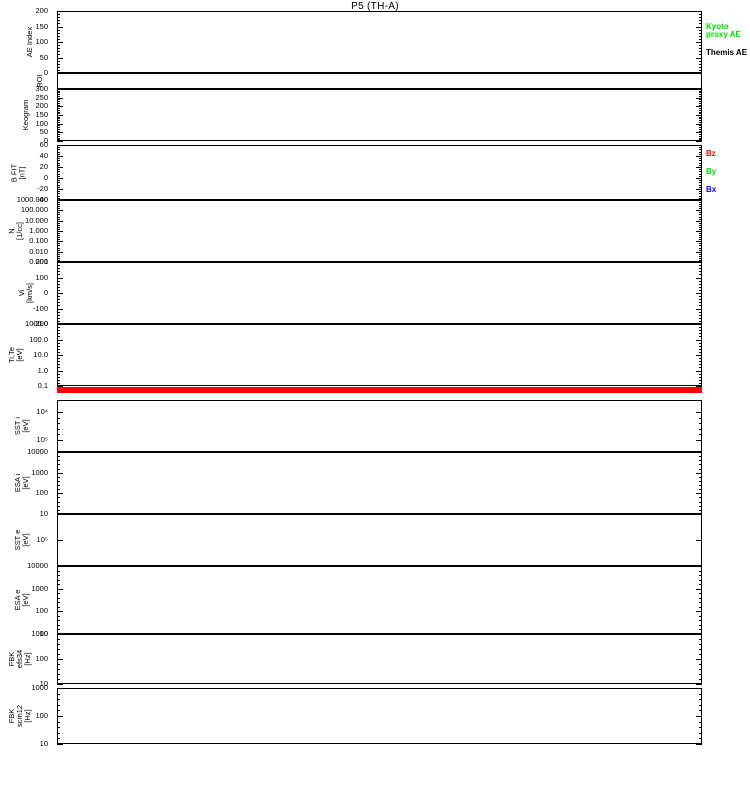 Image resolution: width=750 pixels, height=800 pixels. Describe the element at coordinates (25, 115) in the screenshot. I see `axis-title: Keogram` at that location.